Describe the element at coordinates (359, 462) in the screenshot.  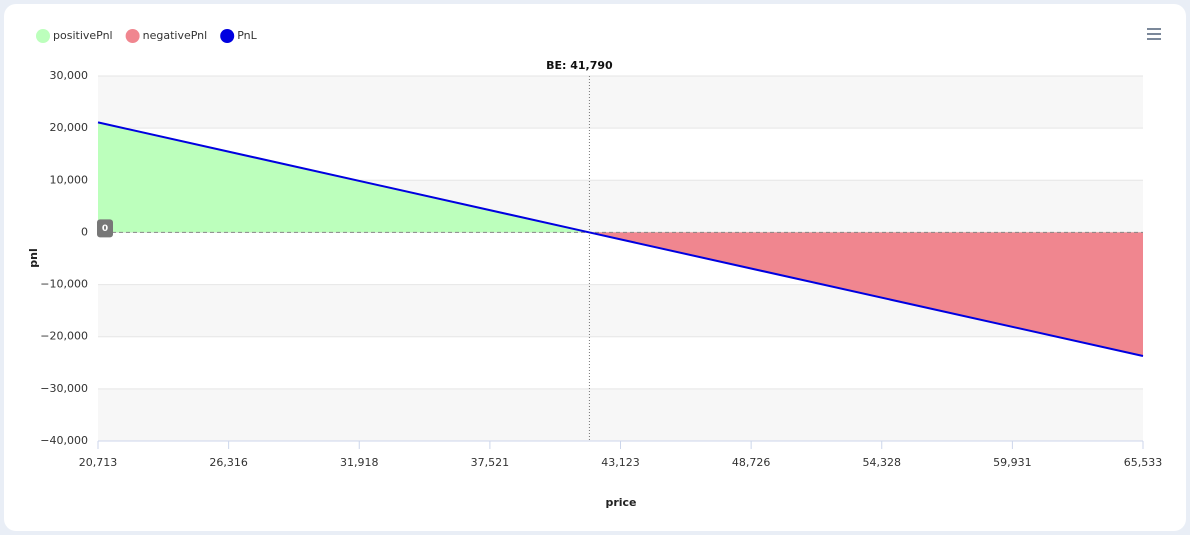
I see `x-tick-label: 31,918` at that location.